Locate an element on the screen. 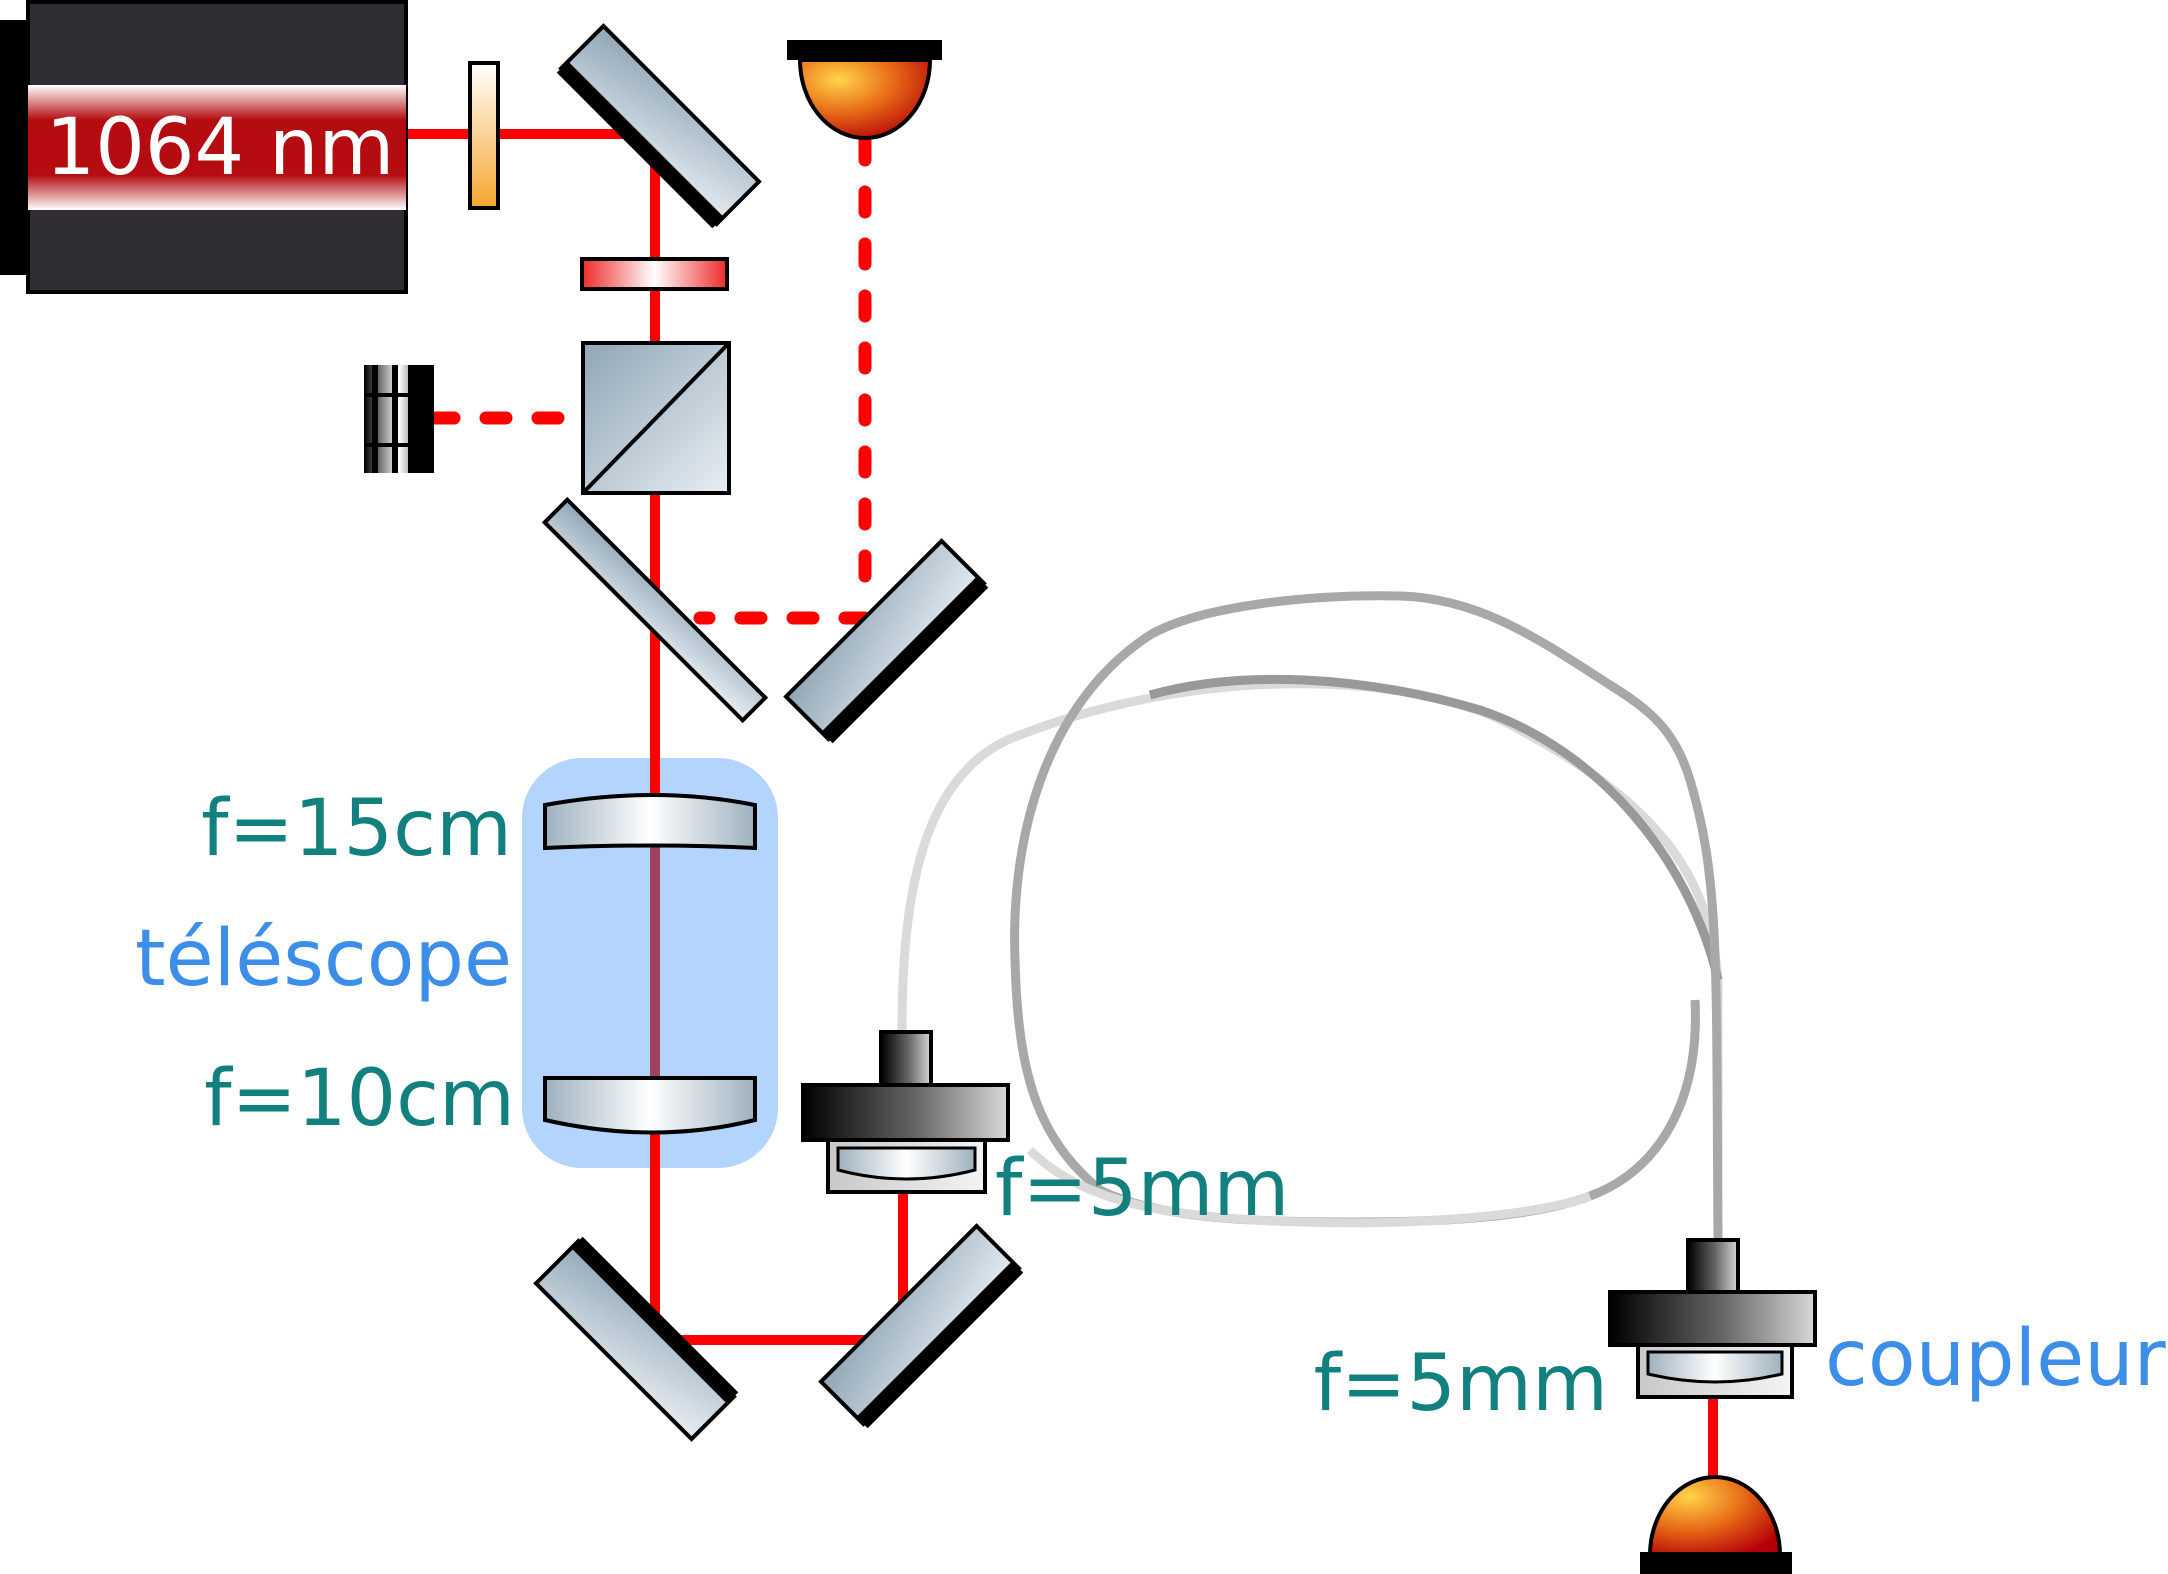  mirror-top is located at coordinates (659, 126).